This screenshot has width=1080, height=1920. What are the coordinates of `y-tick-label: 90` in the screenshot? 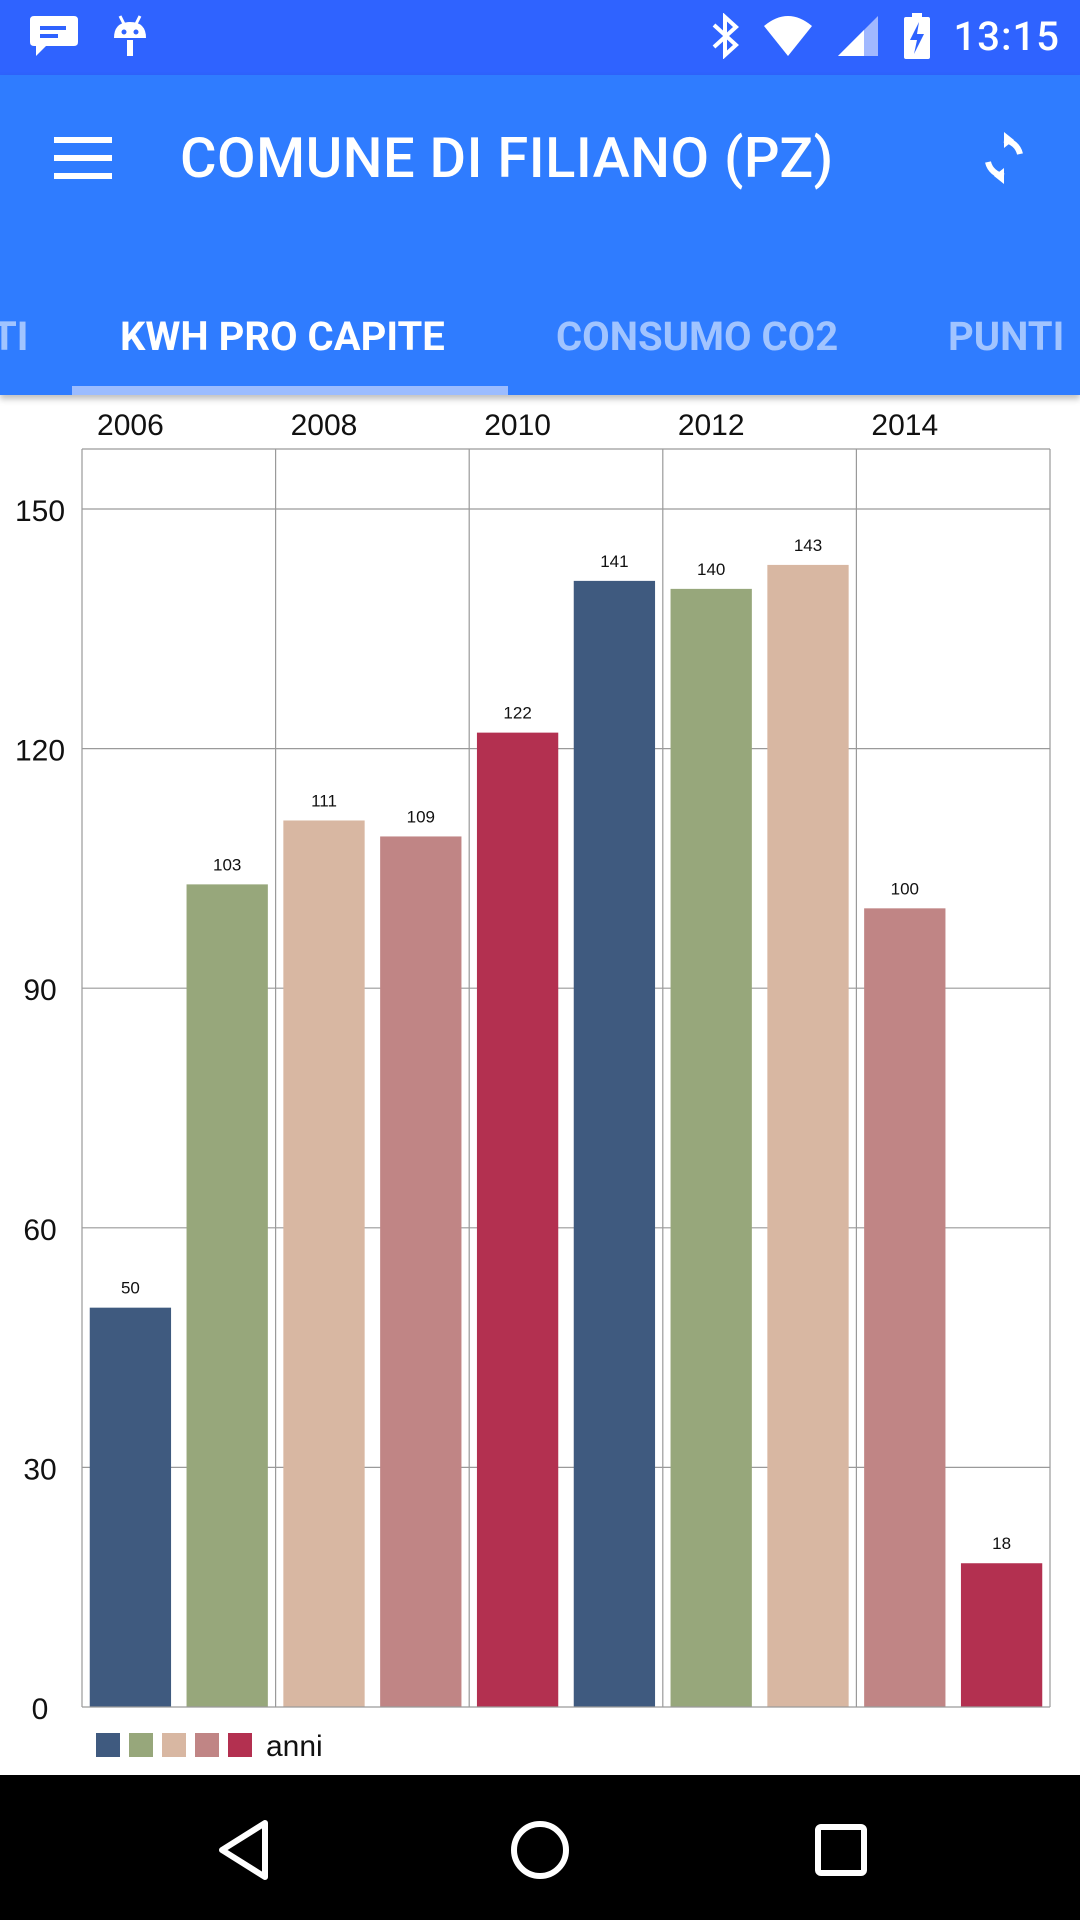 It's located at (39, 990).